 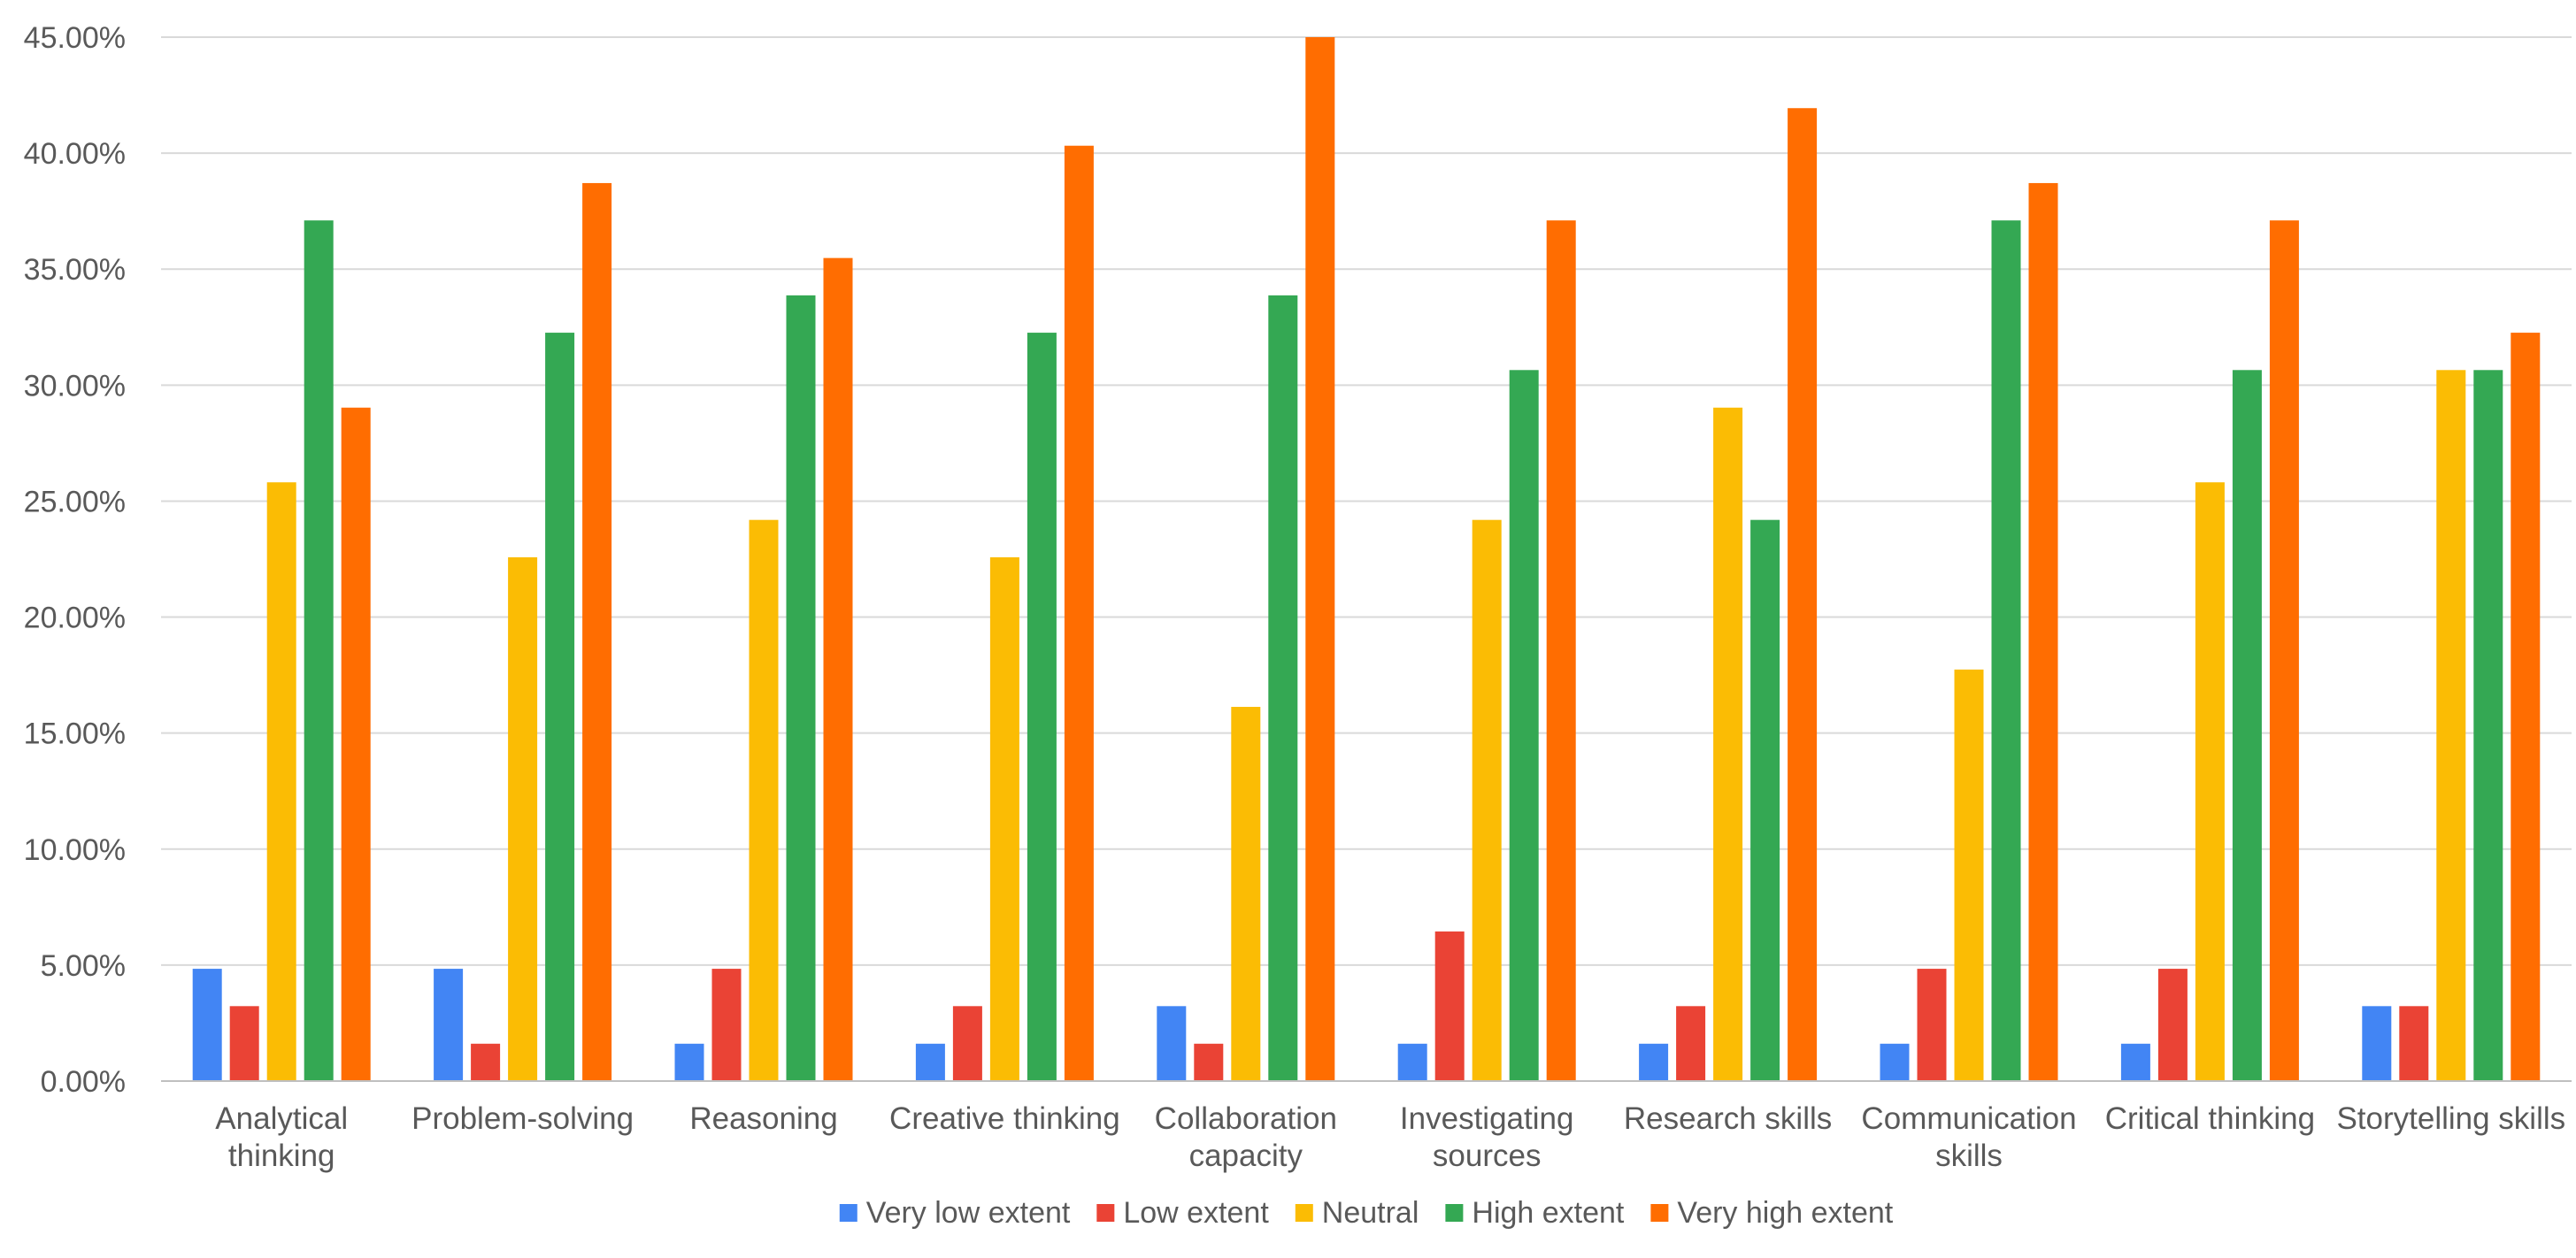 What do you see at coordinates (1969, 1156) in the screenshot?
I see `category-label: skills` at bounding box center [1969, 1156].